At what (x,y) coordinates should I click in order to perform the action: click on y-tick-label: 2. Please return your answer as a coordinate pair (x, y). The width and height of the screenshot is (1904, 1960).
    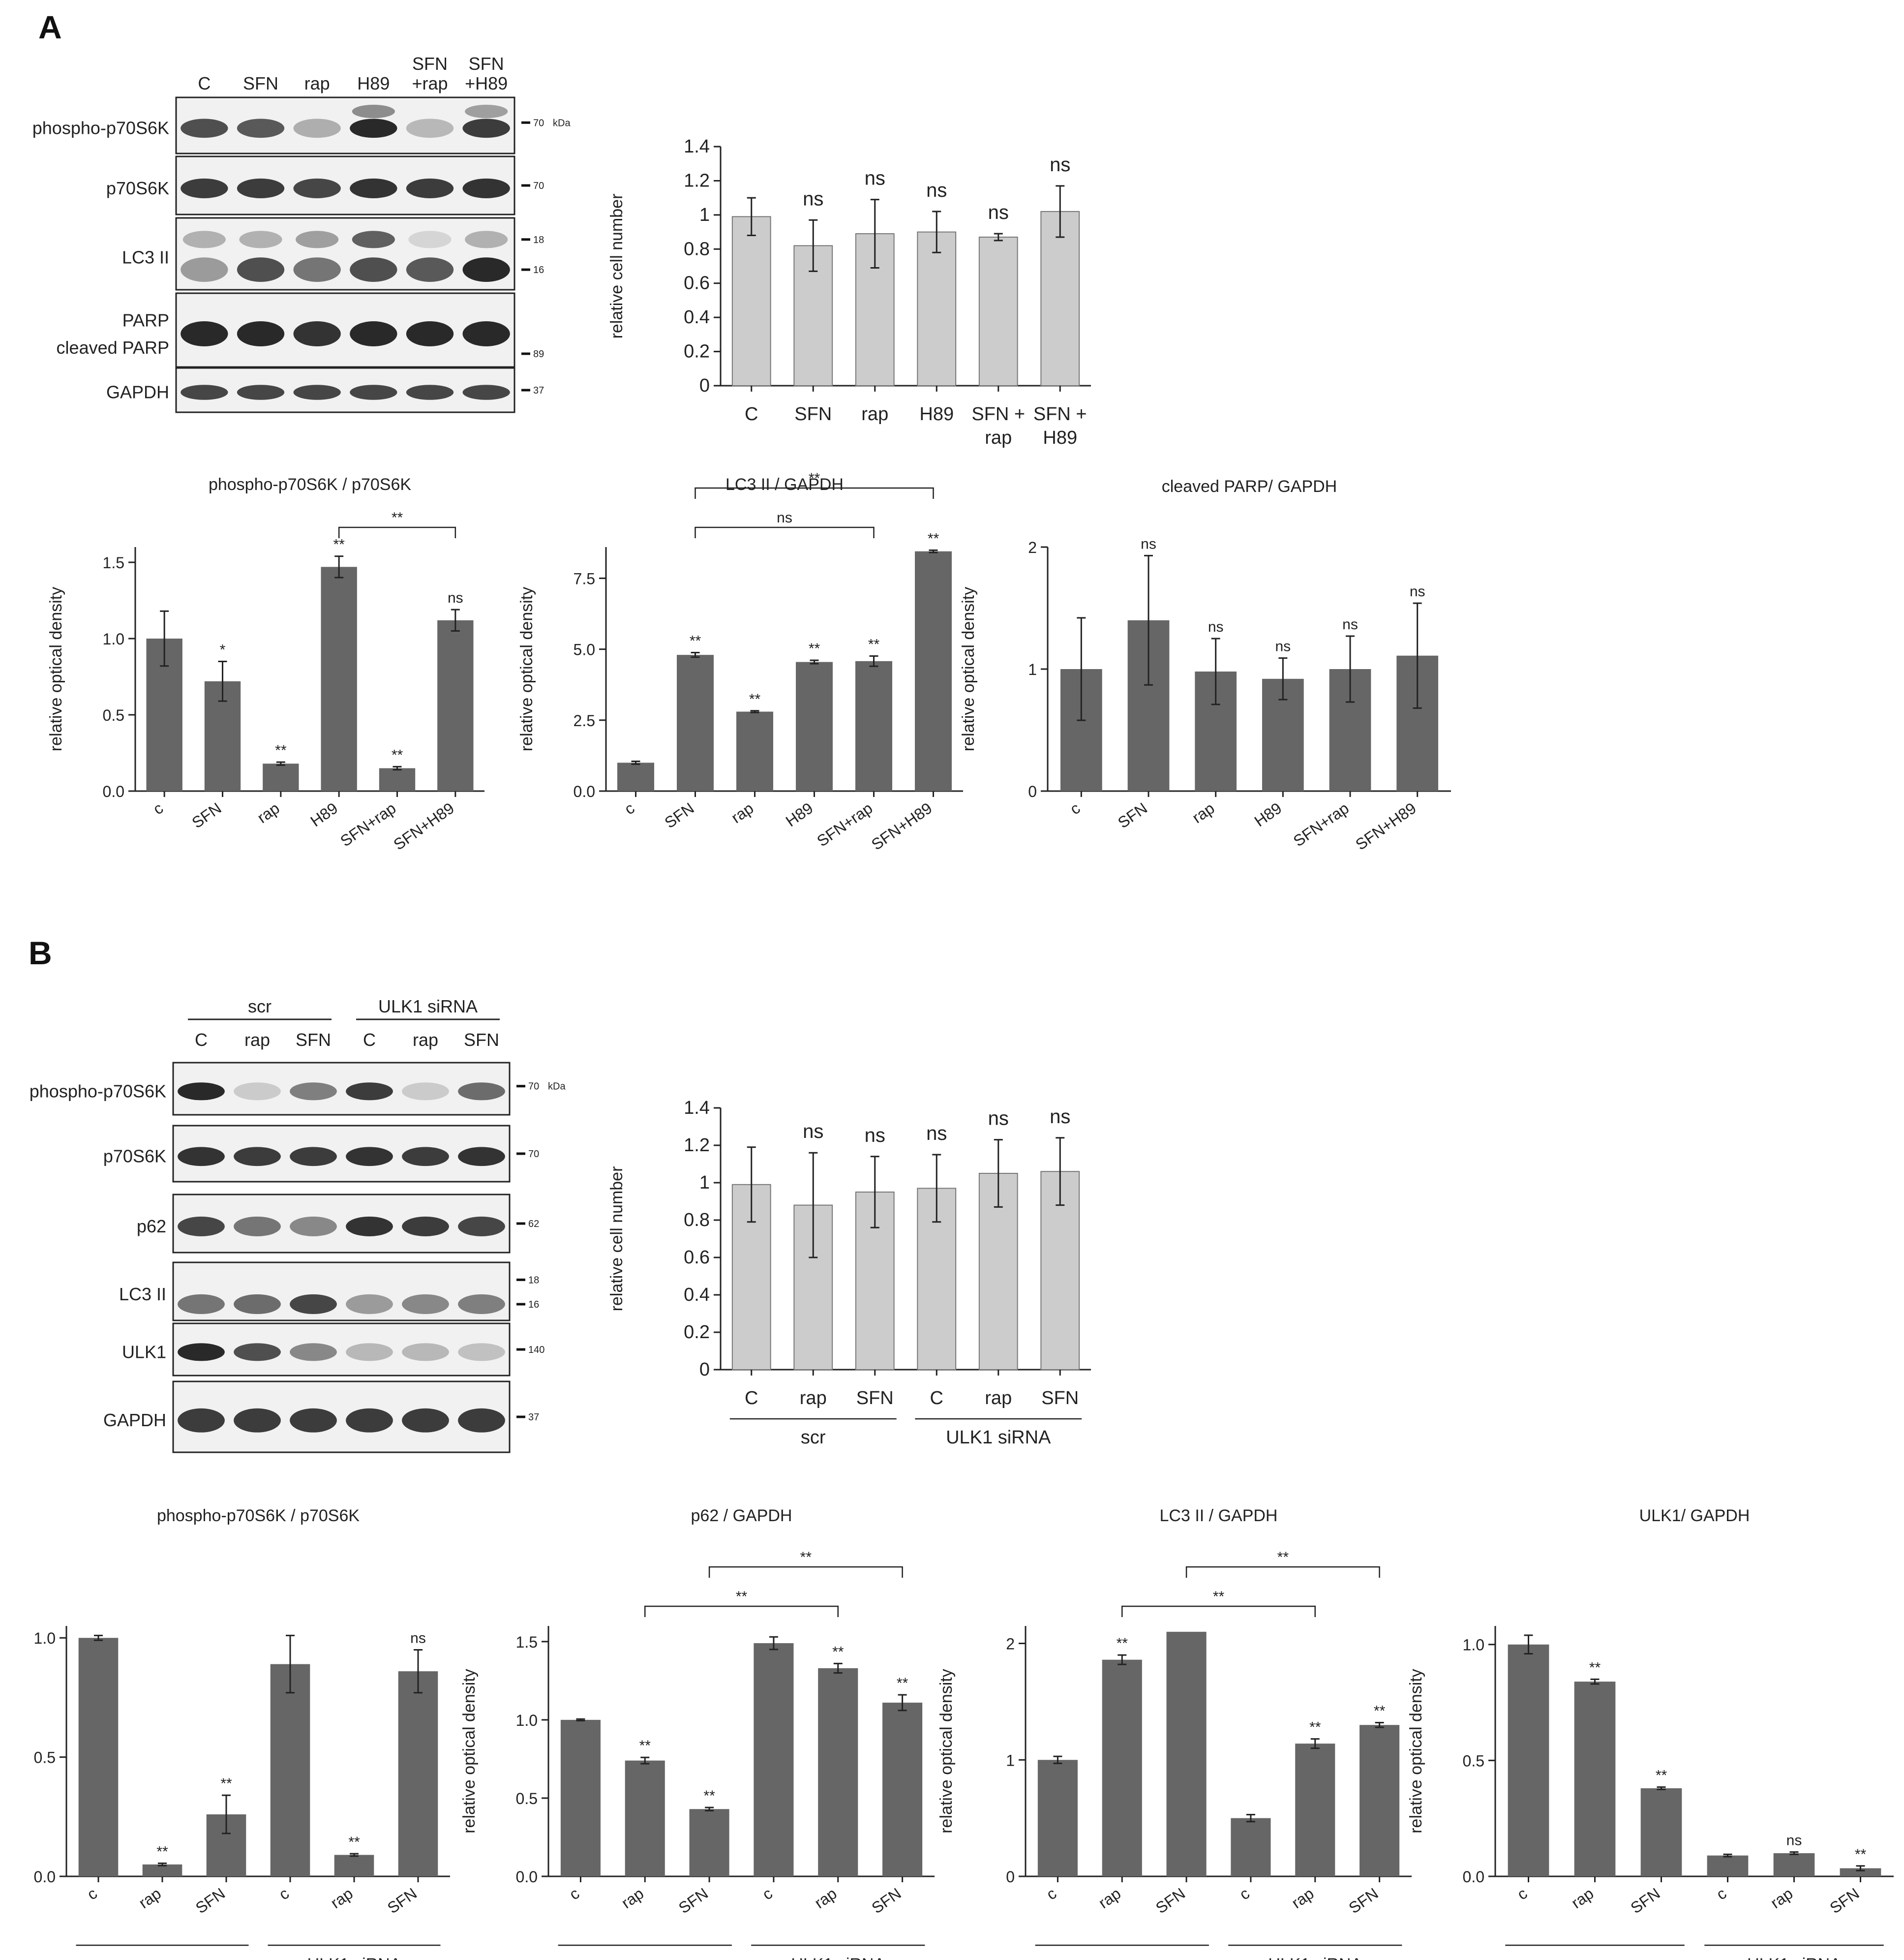
    Looking at the image, I should click on (1032, 547).